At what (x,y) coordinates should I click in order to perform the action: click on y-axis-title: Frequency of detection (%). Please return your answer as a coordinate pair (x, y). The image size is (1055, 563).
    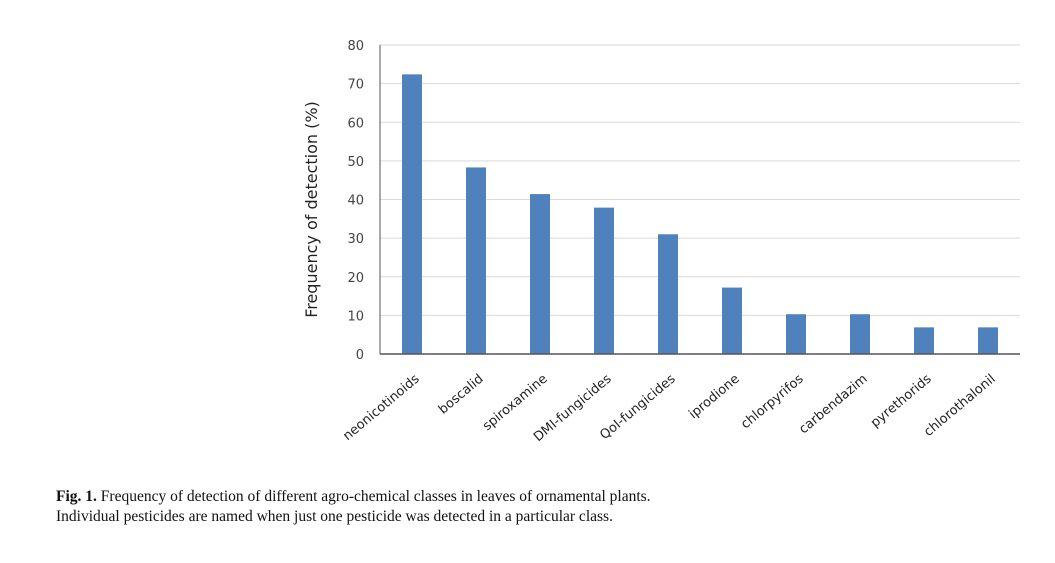
    Looking at the image, I should click on (311, 209).